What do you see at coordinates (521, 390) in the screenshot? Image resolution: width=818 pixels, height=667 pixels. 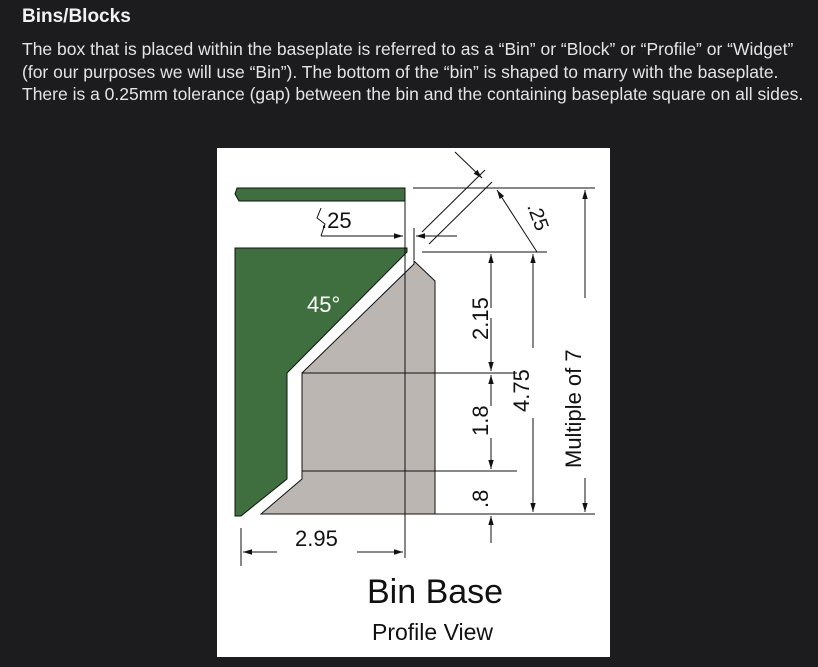 I see `label-height-total: 4.75` at bounding box center [521, 390].